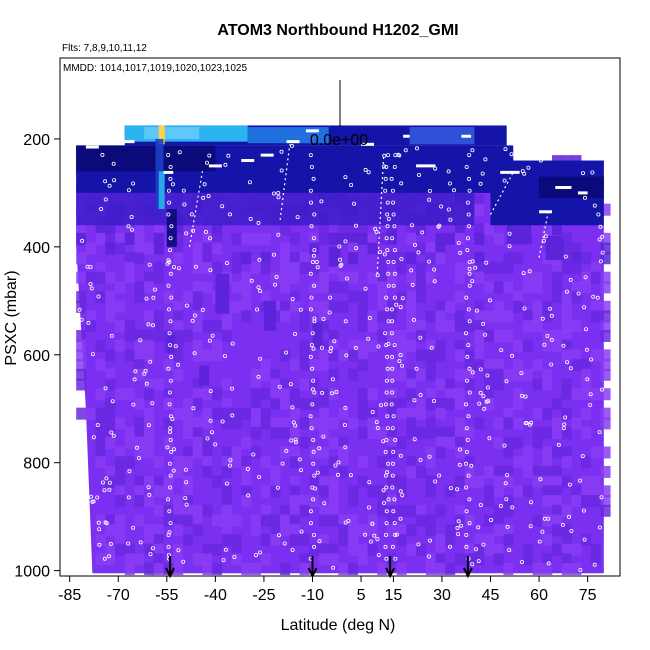 The width and height of the screenshot is (650, 650). What do you see at coordinates (263, 595) in the screenshot?
I see `x-tick-label: -25` at bounding box center [263, 595].